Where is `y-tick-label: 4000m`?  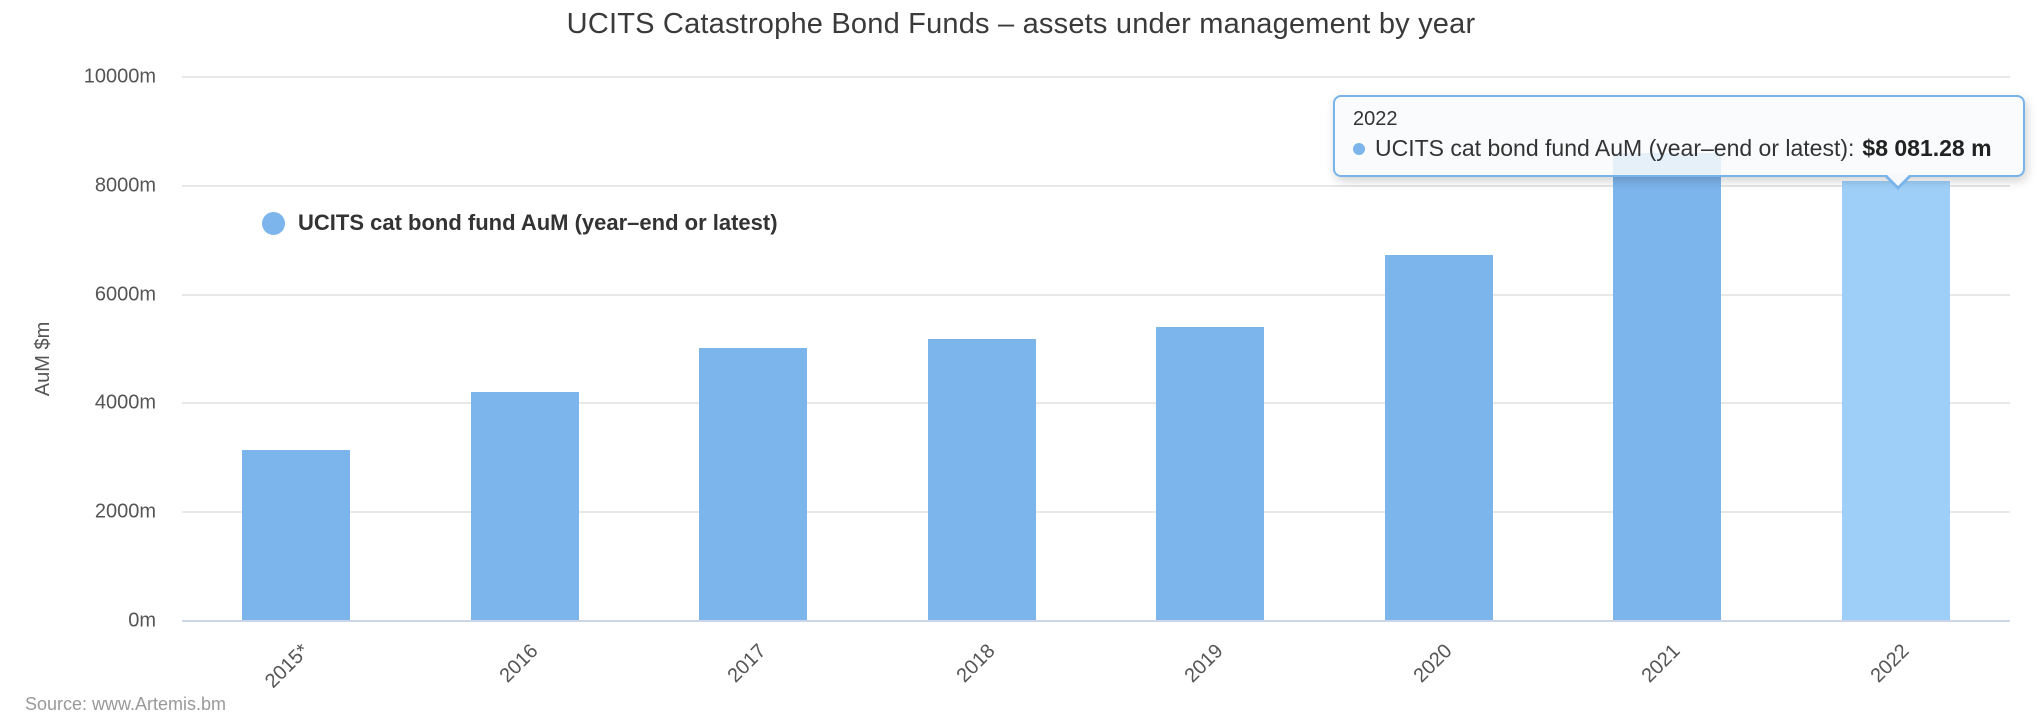
y-tick-label: 4000m is located at coordinates (125, 402).